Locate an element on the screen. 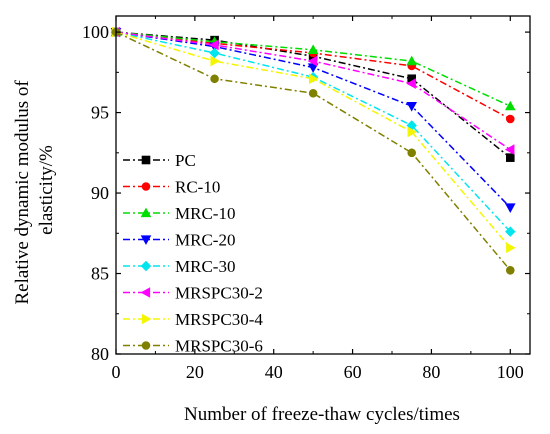 The image size is (550, 434). legend-item-mrspc30-6: MRSPC30-6 is located at coordinates (193, 346).